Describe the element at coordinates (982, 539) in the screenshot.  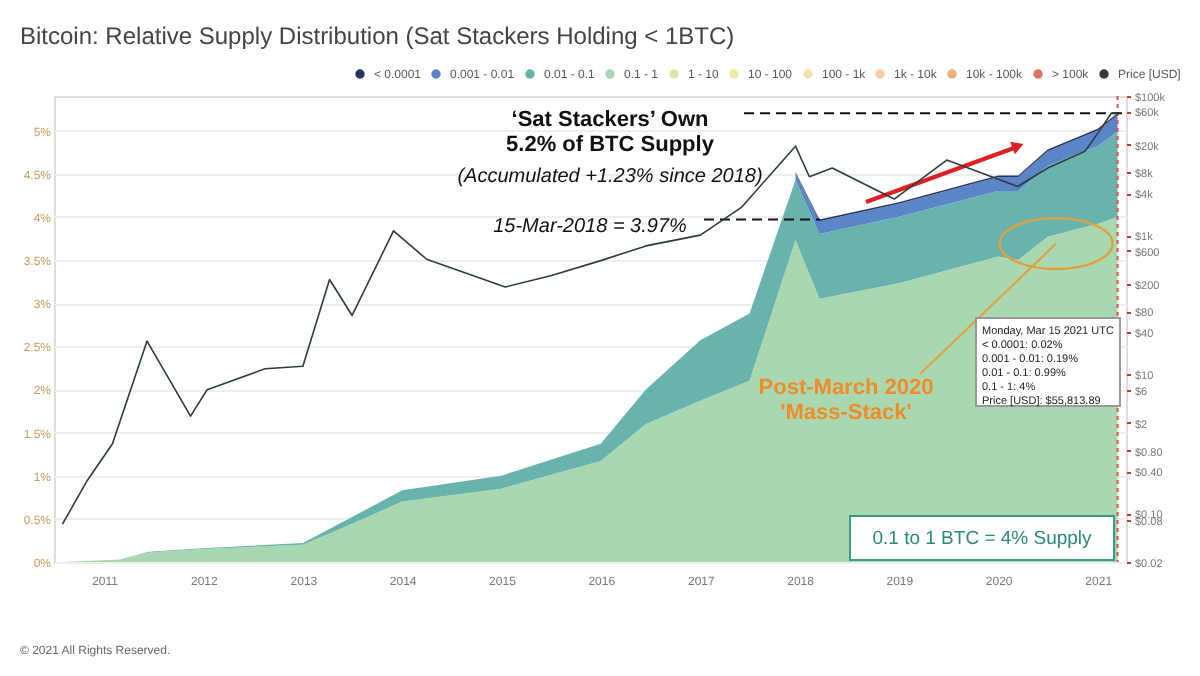
I see `annotation: 0.1 to 1 BTC = 4% Supply` at that location.